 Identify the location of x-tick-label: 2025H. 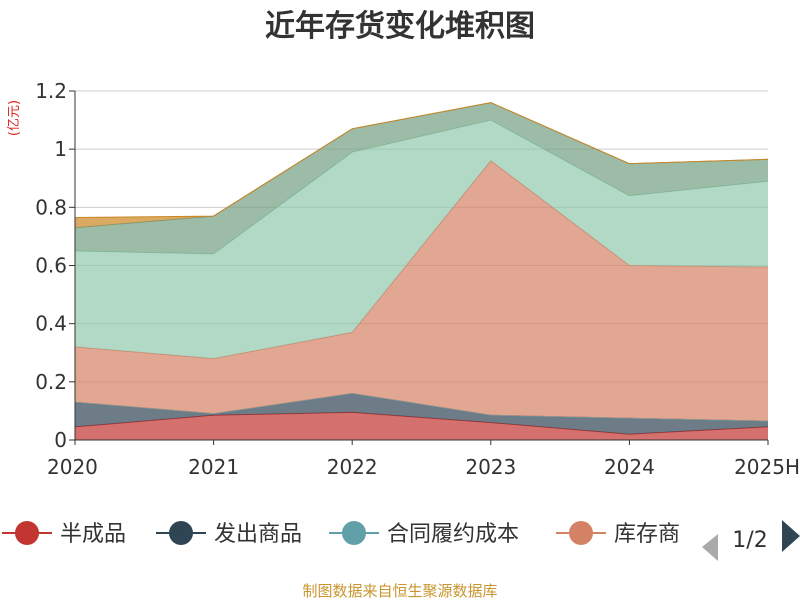
(767, 467).